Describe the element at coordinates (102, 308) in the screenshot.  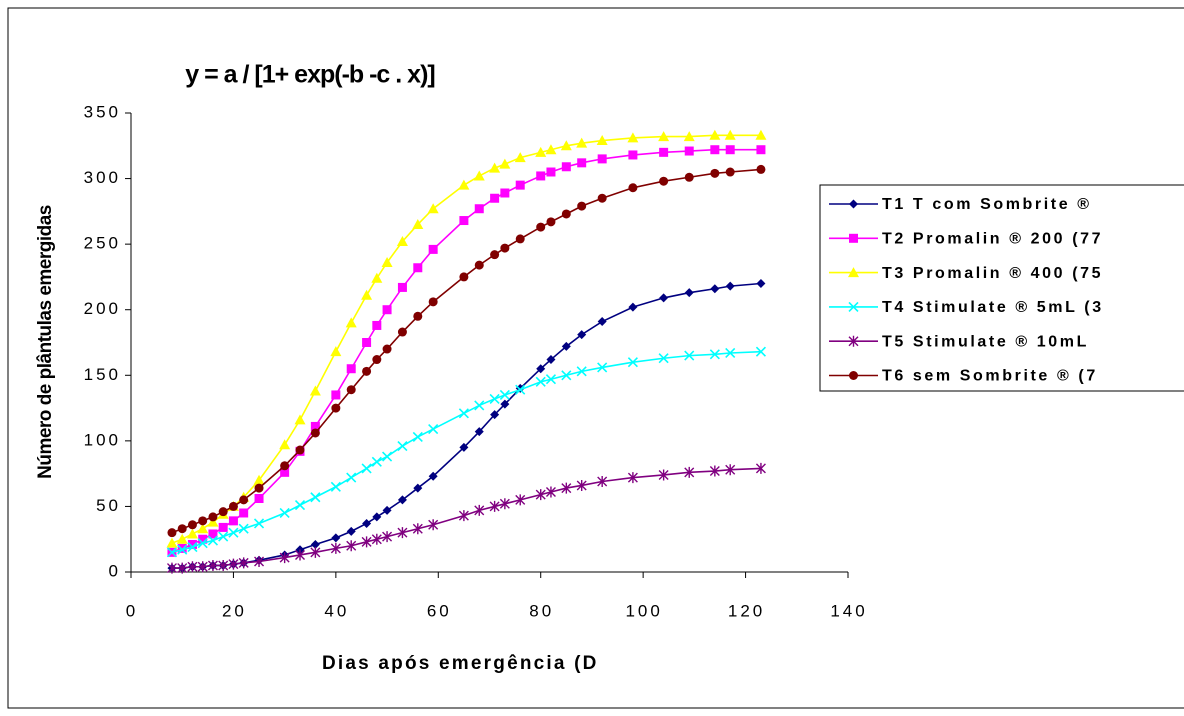
I see `y-tick-label: 200` at that location.